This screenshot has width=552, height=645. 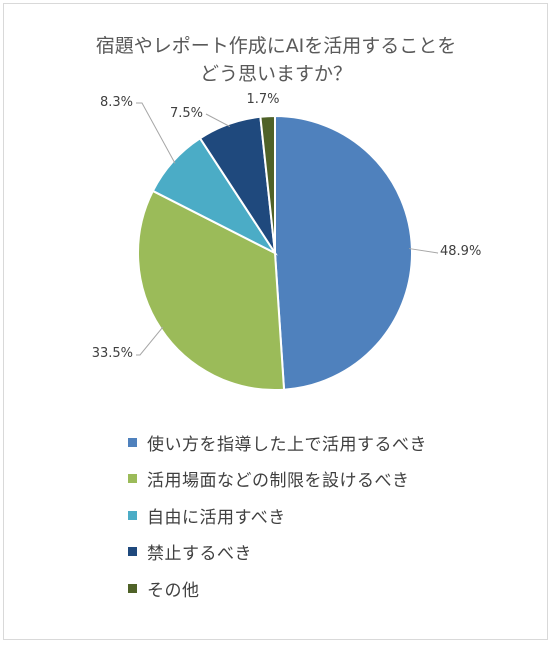 I want to click on legend-item: 禁止するべき, so click(x=277, y=552).